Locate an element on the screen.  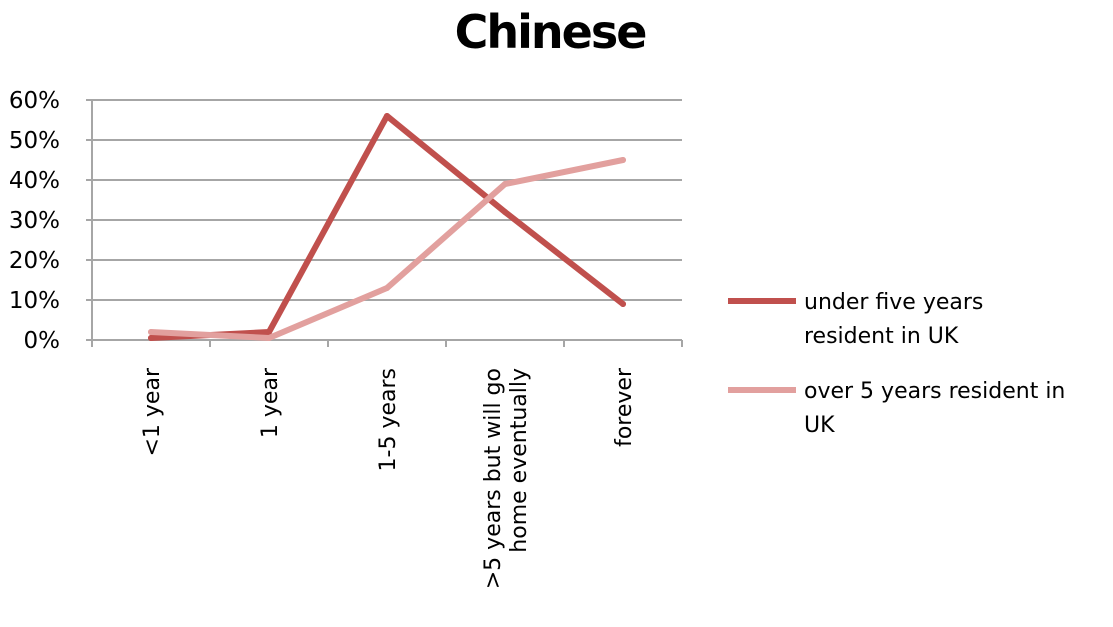
y-tick-label: 60% is located at coordinates (34, 101).